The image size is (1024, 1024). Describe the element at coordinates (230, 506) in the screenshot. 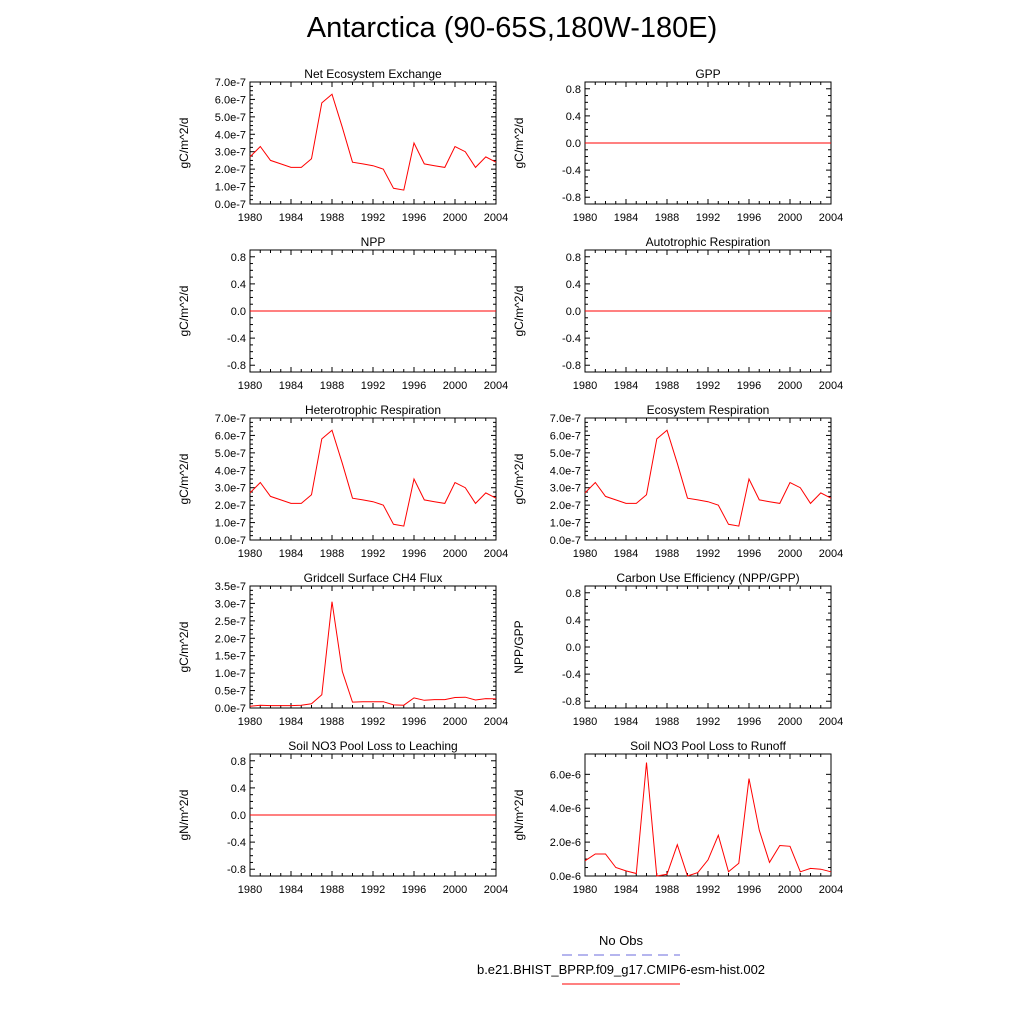

I see `y-tick-label: 2.0e-7` at that location.